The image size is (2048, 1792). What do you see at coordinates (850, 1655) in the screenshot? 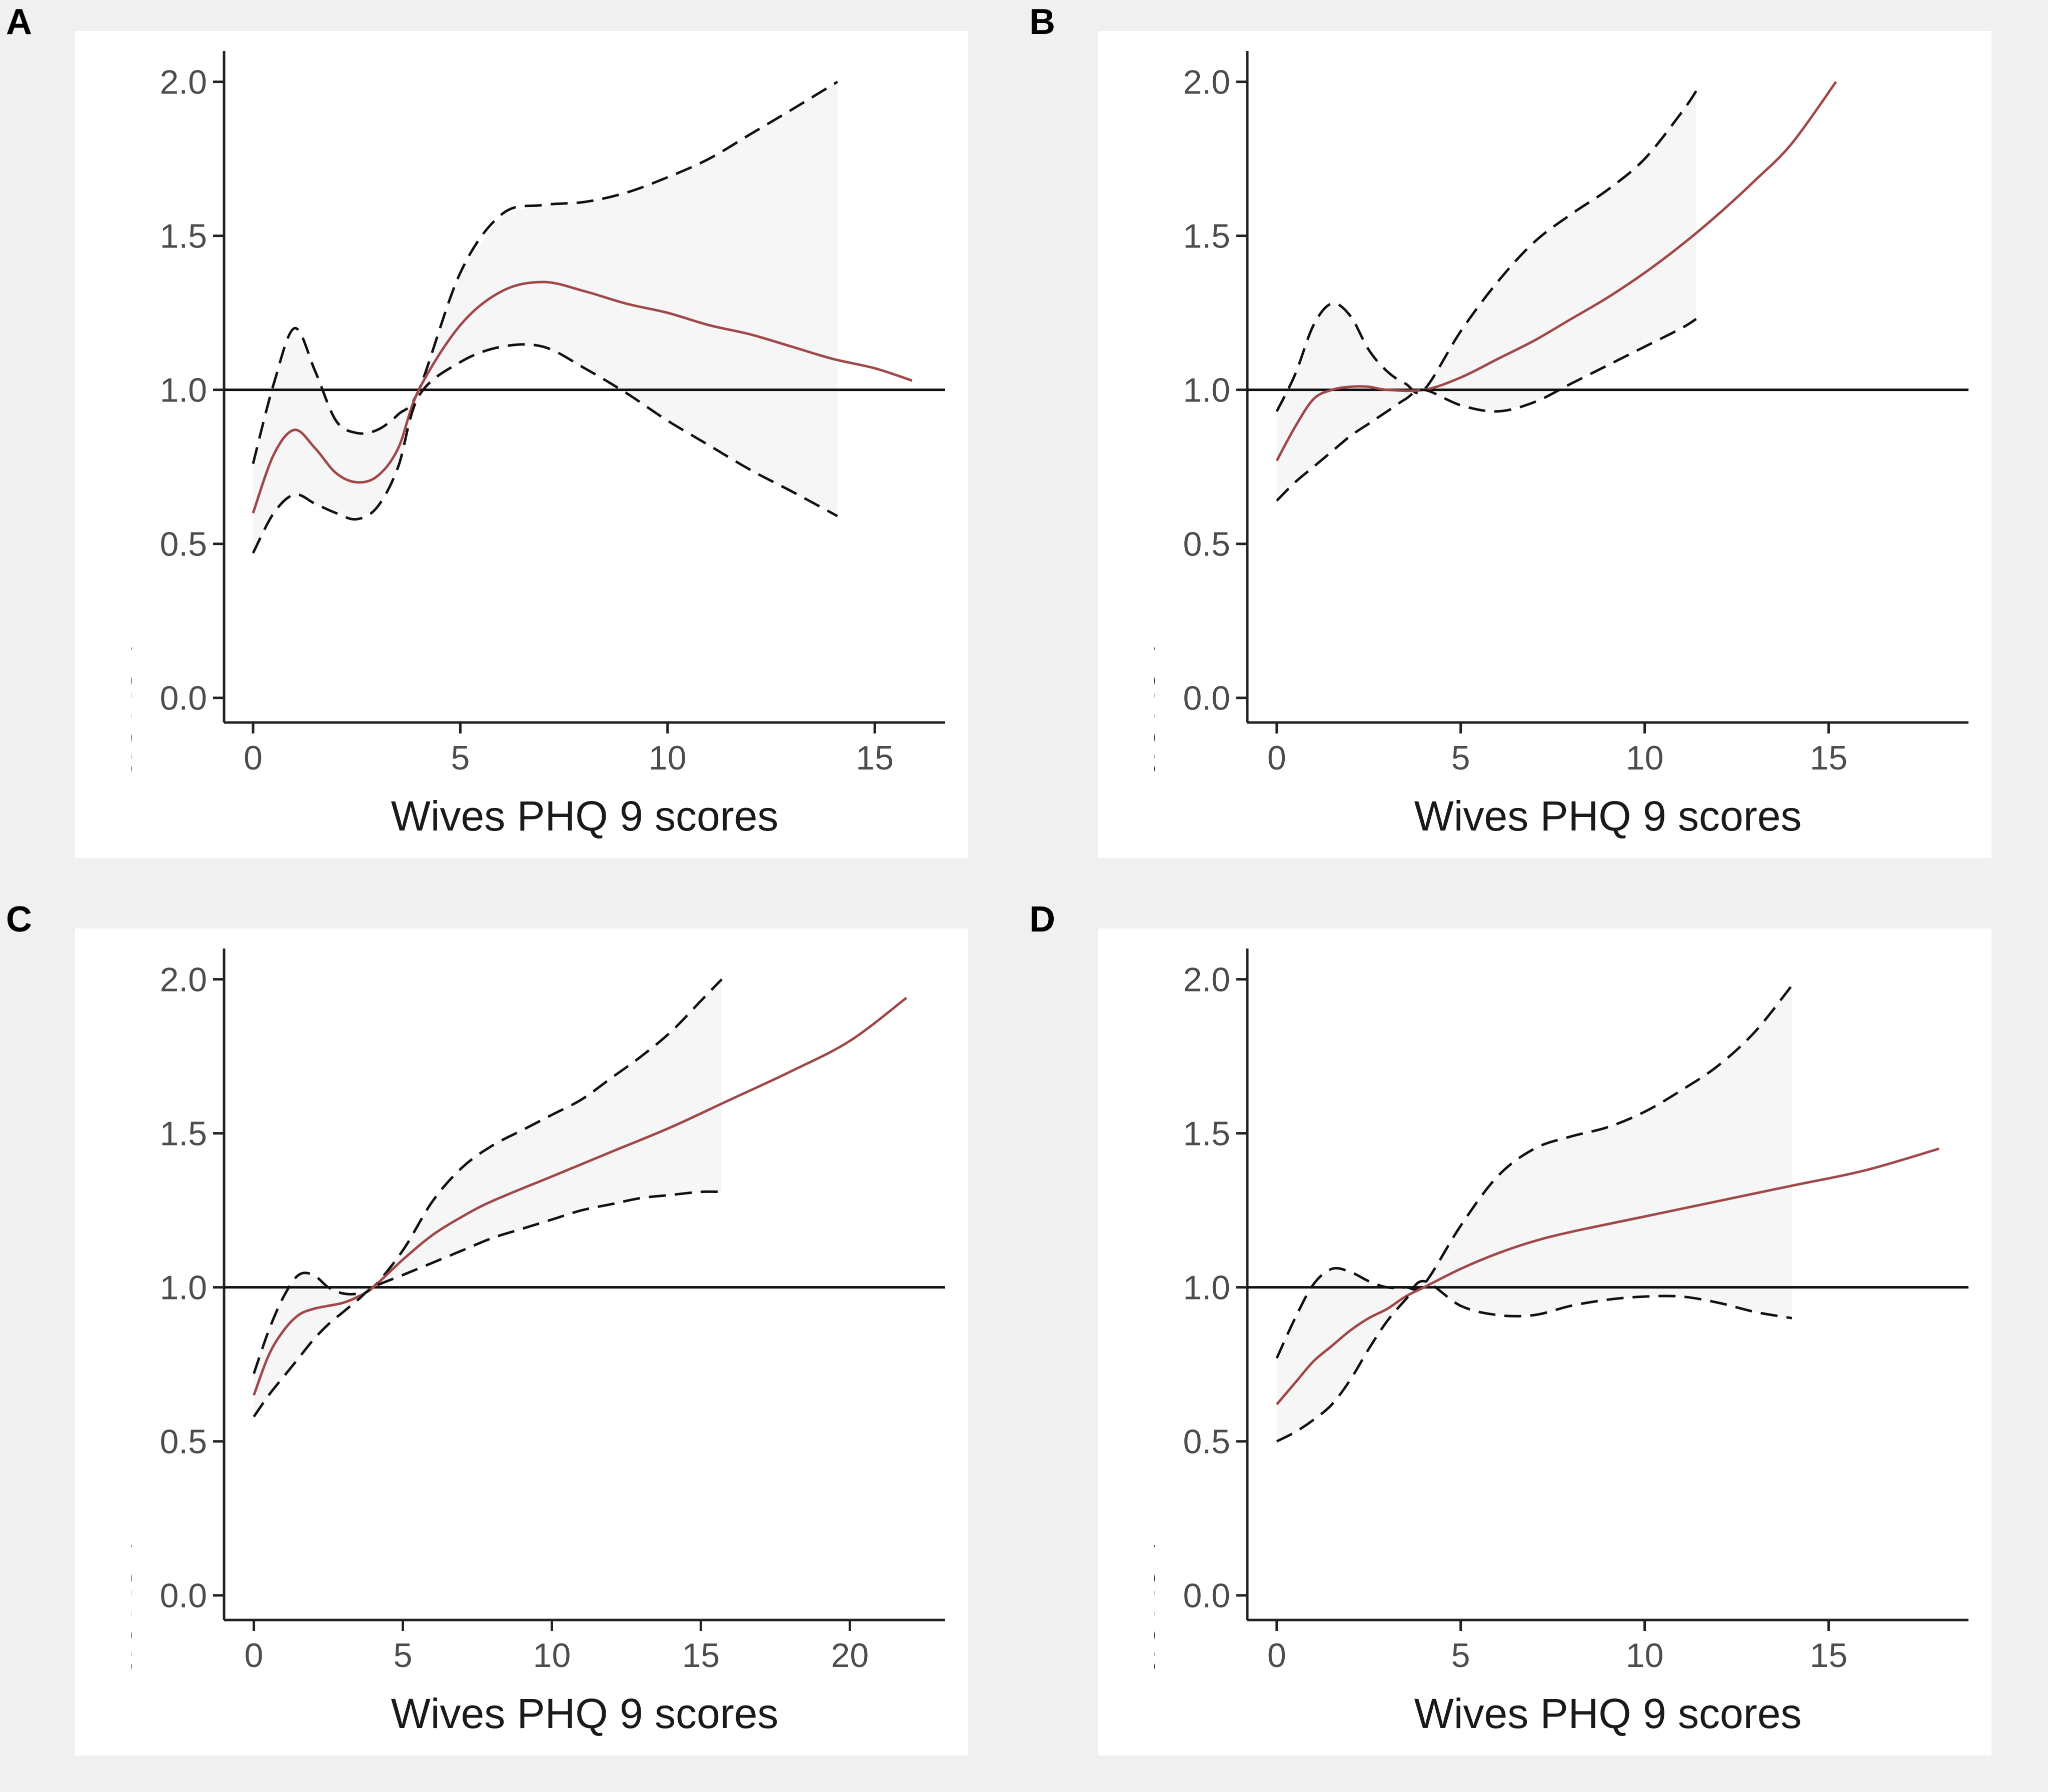
I see `x-tick-label: 20` at bounding box center [850, 1655].